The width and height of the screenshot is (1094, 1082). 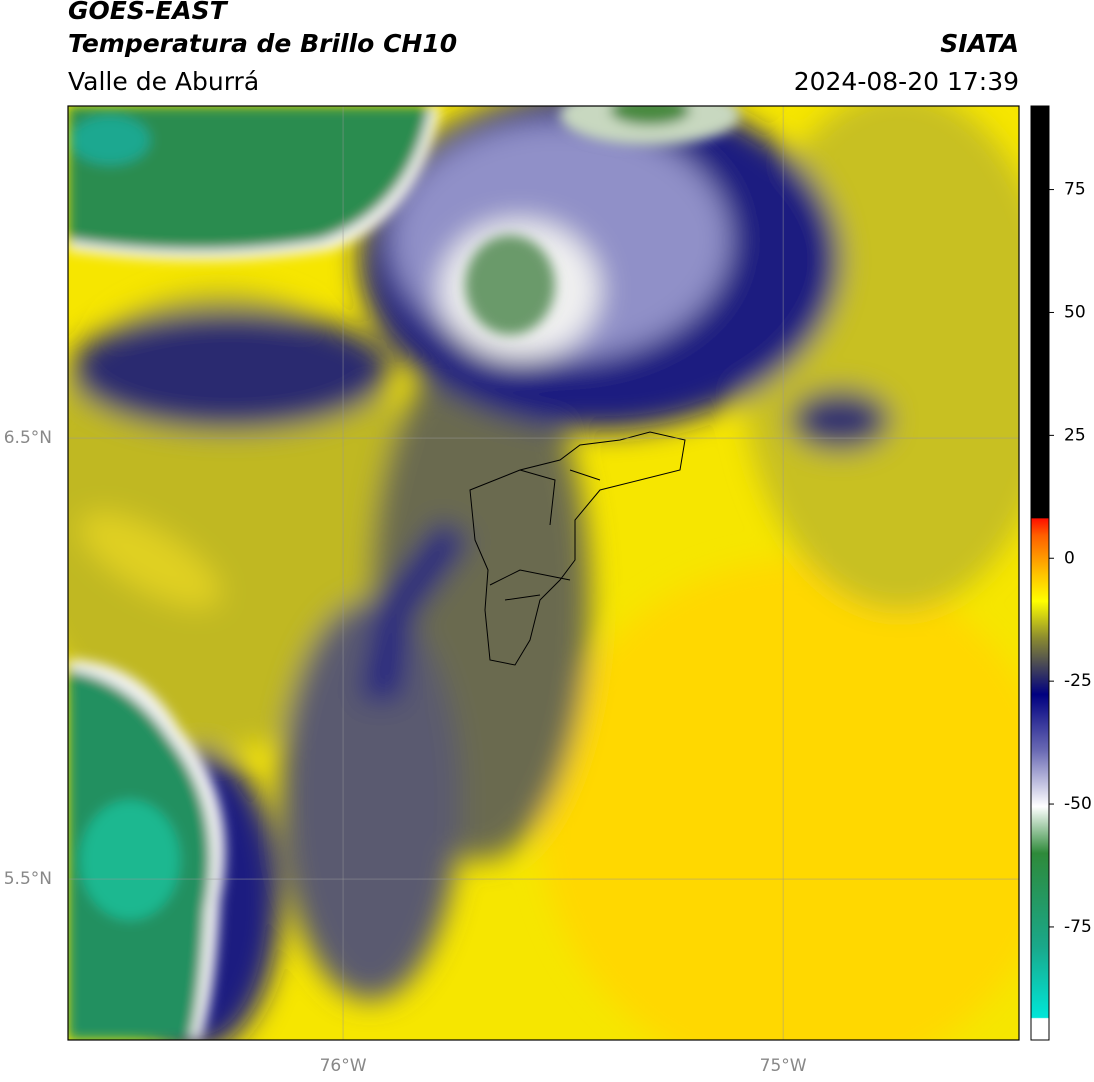 I want to click on colorbar-tick-label: -25, so click(x=1078, y=681).